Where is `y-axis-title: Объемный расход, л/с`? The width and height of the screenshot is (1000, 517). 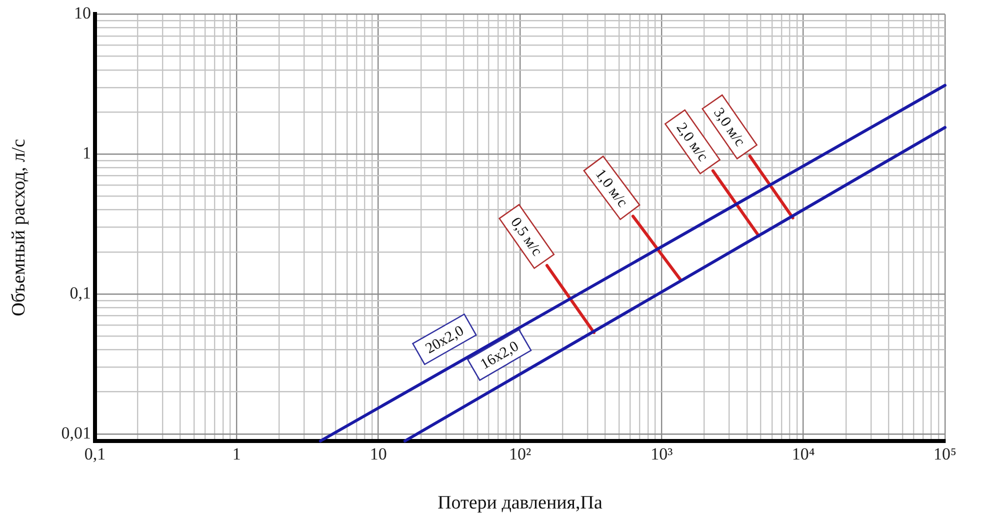 y-axis-title: Объемный расход, л/с is located at coordinates (19, 227).